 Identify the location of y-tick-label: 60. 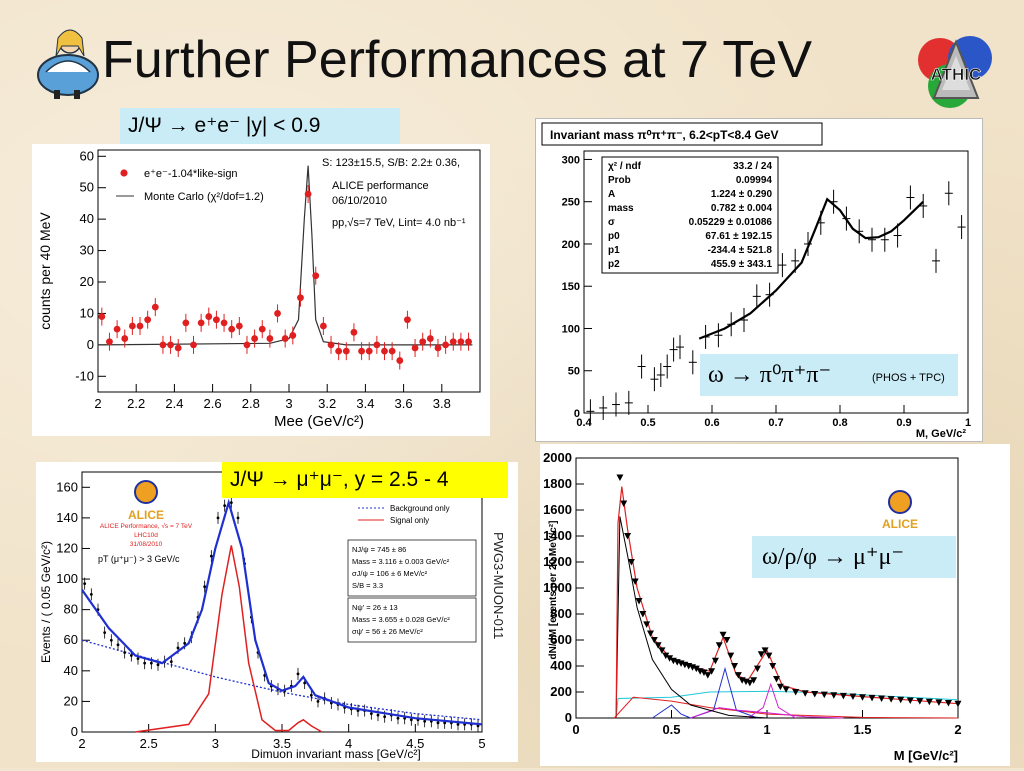
(71, 639).